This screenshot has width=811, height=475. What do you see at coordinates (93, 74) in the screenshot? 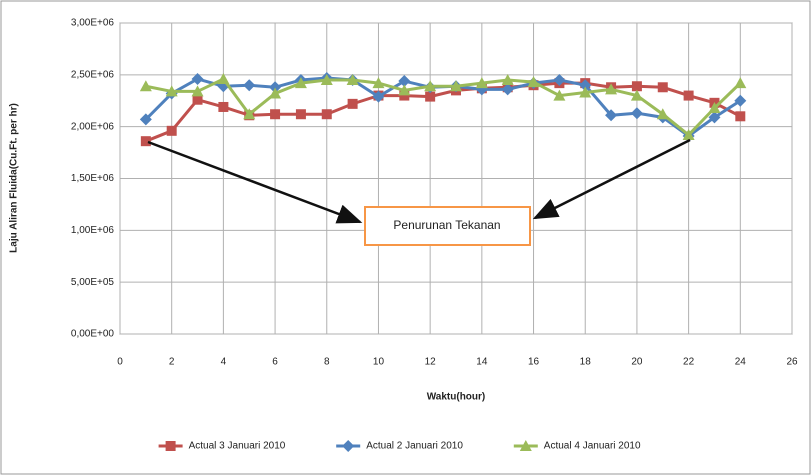
I see `y-tick-label: 2,50E+06` at bounding box center [93, 74].